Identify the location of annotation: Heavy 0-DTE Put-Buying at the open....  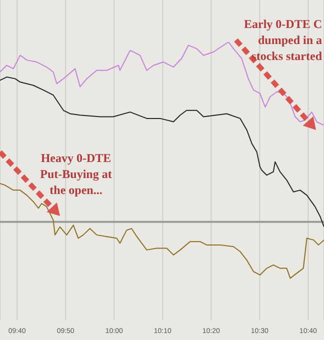
(76, 174).